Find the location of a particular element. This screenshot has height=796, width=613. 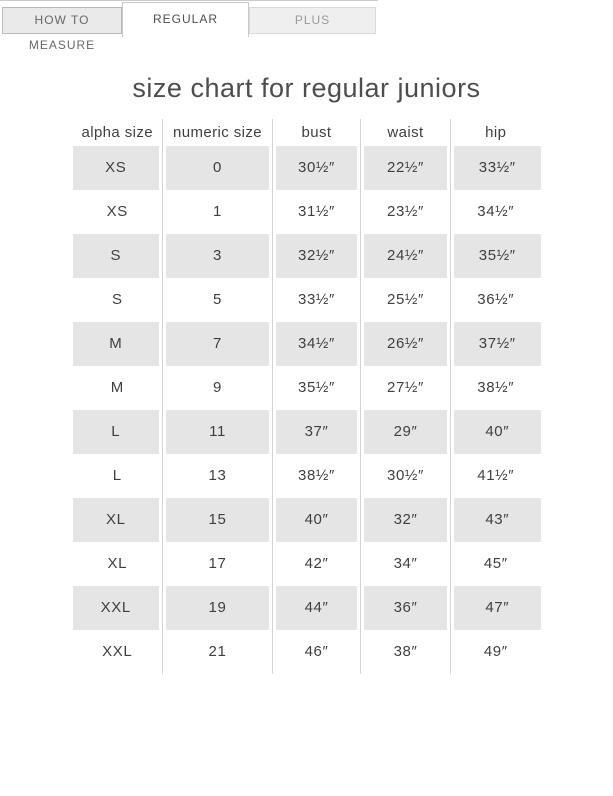

table-row: M 7 34½″ 26½″ 37½″ is located at coordinates (306, 344).